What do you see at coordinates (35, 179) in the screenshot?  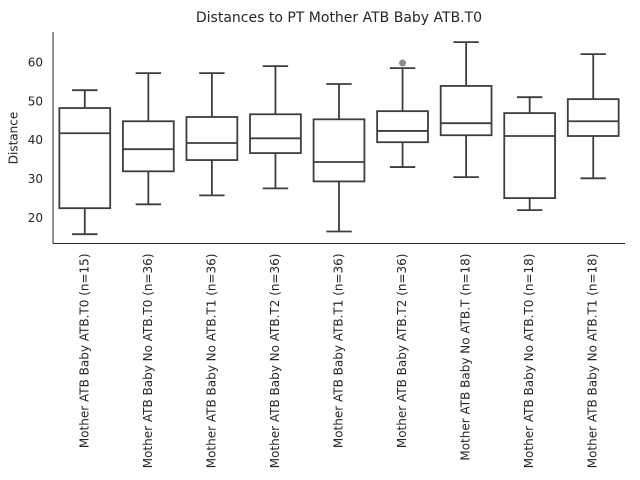 I see `y-tick-label: 30` at bounding box center [35, 179].